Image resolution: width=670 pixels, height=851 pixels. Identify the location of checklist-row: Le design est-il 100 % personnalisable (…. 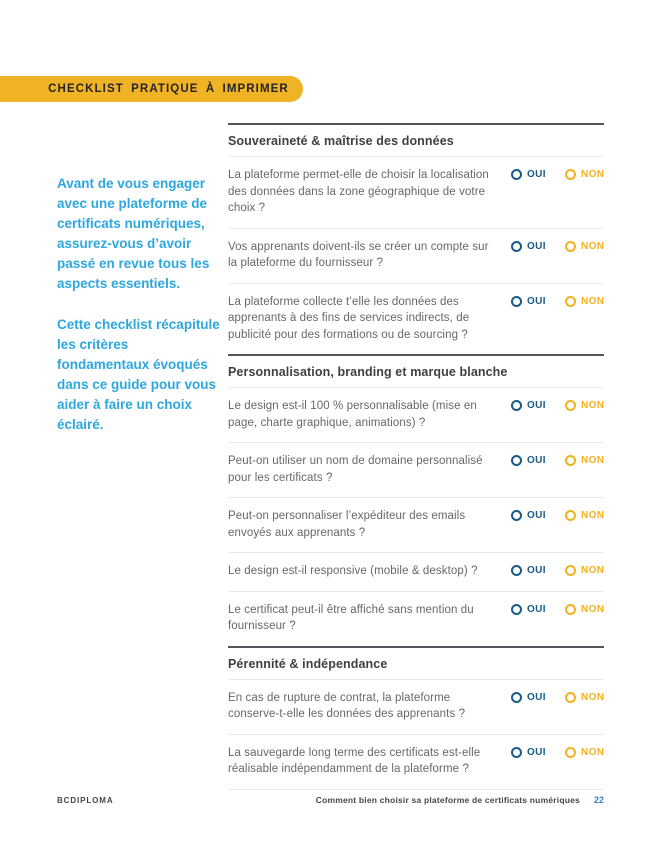
(416, 414).